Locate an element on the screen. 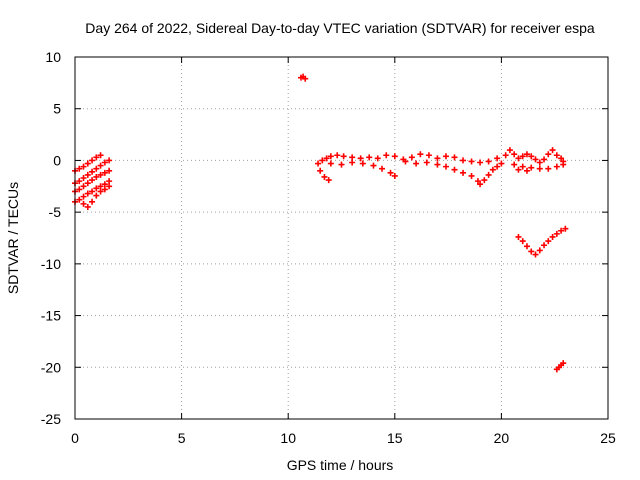 This screenshot has height=480, width=640. x-tick-label: 20 is located at coordinates (502, 438).